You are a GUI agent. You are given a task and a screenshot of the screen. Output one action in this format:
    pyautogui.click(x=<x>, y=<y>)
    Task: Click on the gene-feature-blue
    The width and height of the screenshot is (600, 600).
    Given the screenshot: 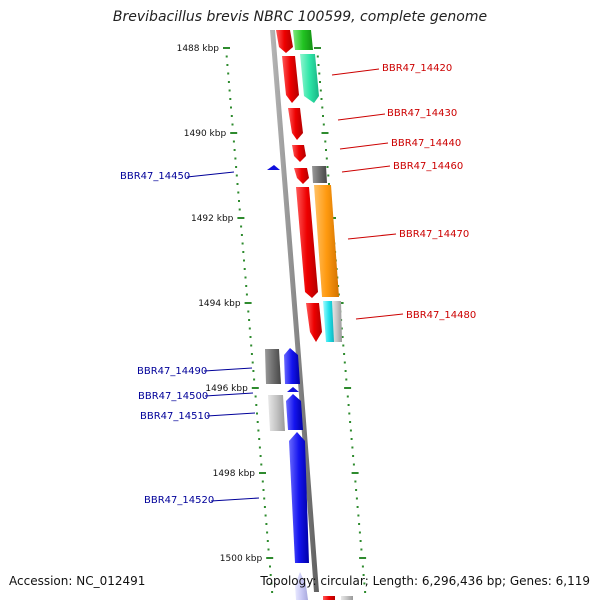 What is the action you would take?
    pyautogui.click(x=273, y=167)
    